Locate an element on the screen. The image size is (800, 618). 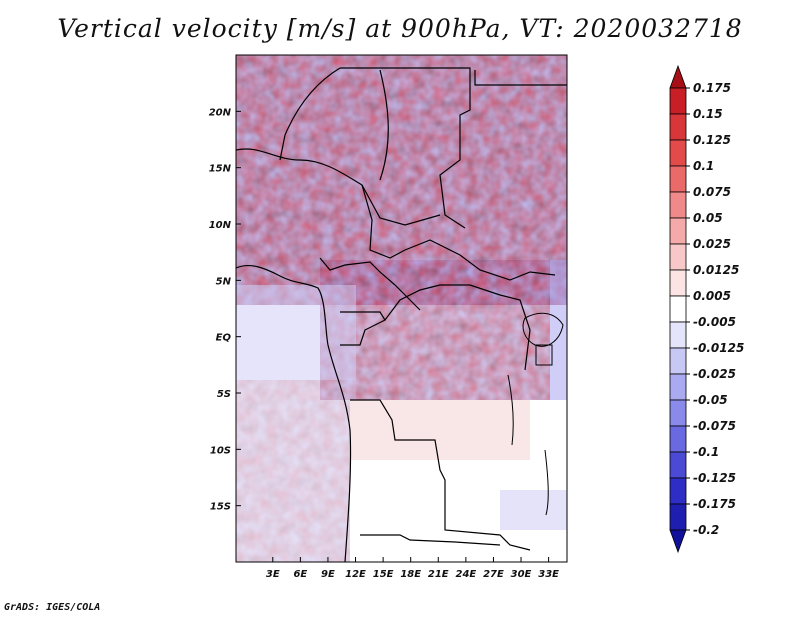
y-tick-label: 5S is located at coordinates (224, 394).